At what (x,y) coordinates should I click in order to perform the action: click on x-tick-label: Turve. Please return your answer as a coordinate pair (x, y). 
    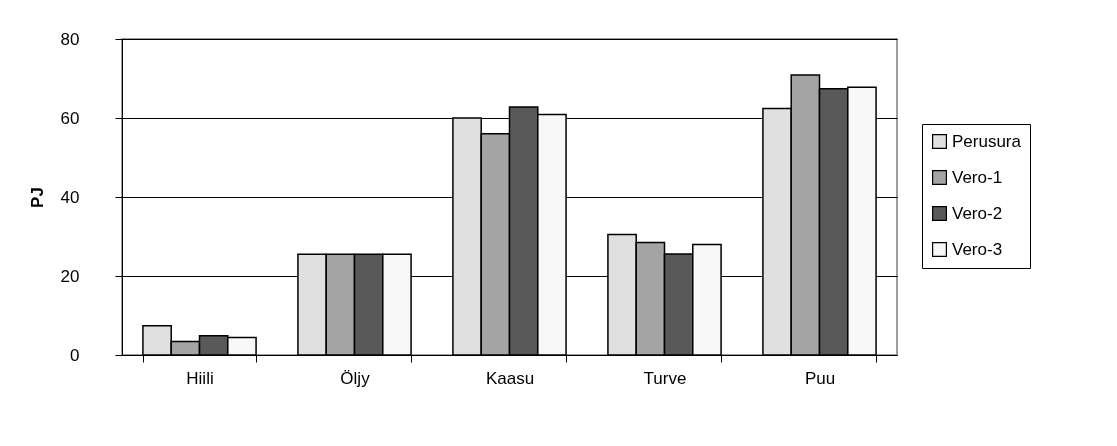
    Looking at the image, I should click on (665, 378).